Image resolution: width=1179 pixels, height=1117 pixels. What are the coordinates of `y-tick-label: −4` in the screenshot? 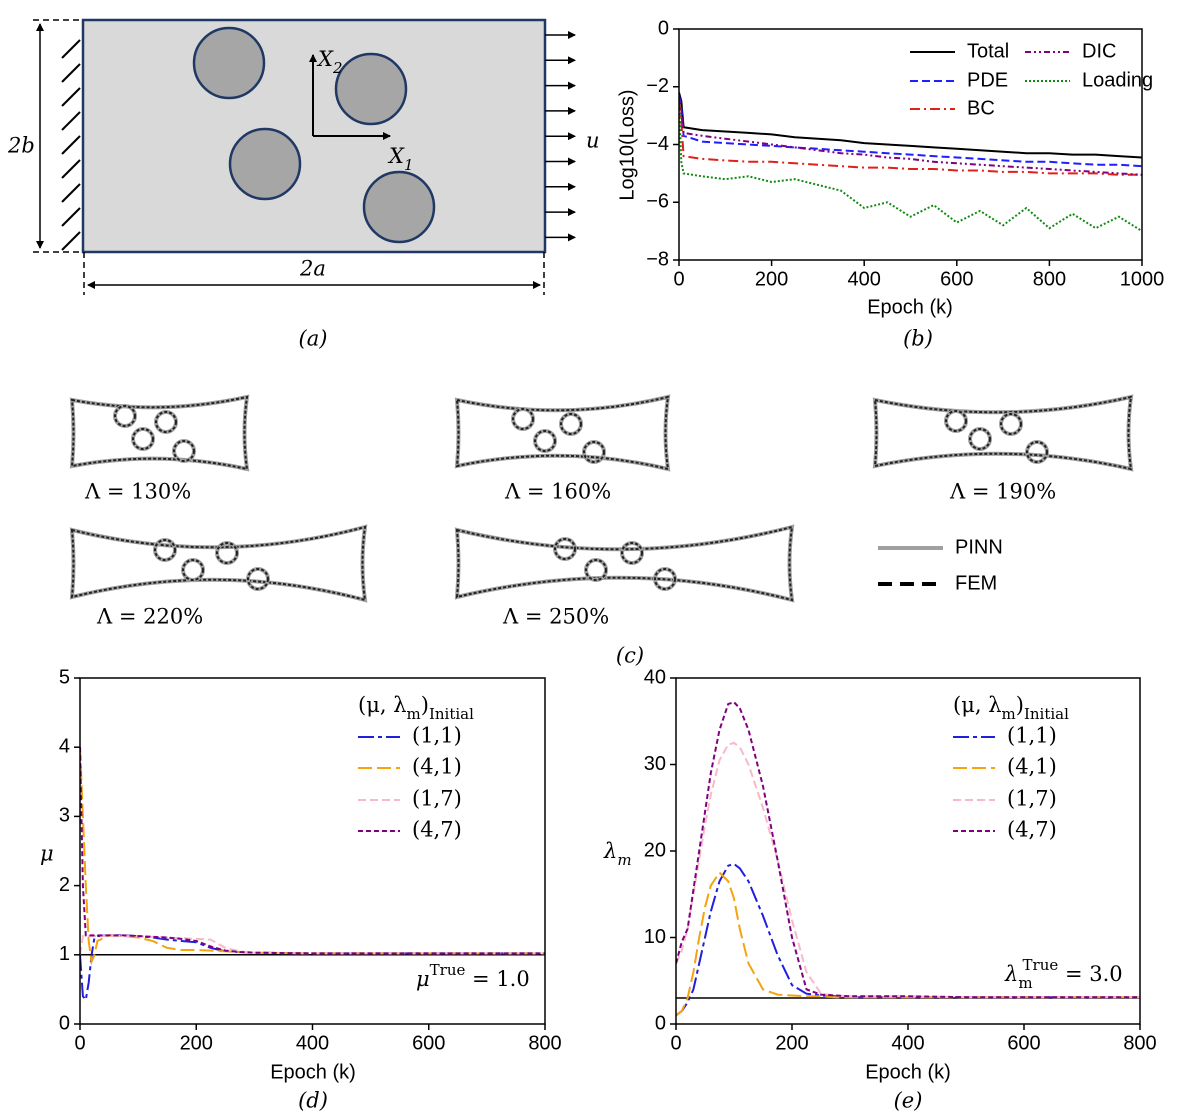 It's located at (657, 144).